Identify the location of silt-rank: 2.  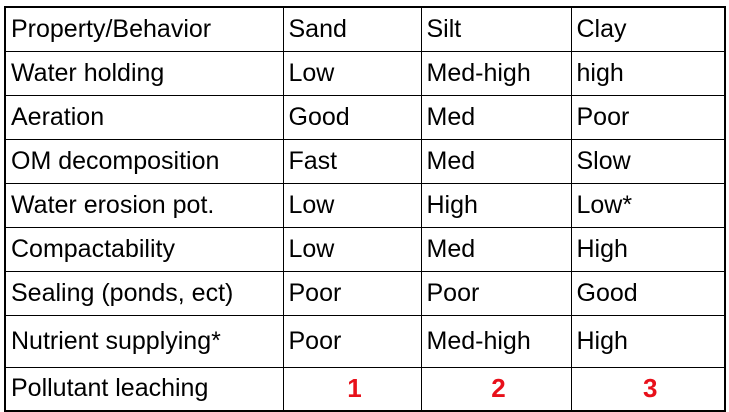
(498, 388).